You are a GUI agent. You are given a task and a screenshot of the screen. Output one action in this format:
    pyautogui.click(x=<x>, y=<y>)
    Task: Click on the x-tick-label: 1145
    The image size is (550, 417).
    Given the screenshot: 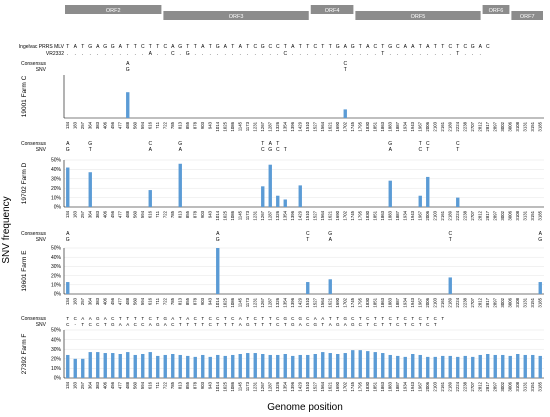 What is the action you would take?
    pyautogui.click(x=239, y=215)
    